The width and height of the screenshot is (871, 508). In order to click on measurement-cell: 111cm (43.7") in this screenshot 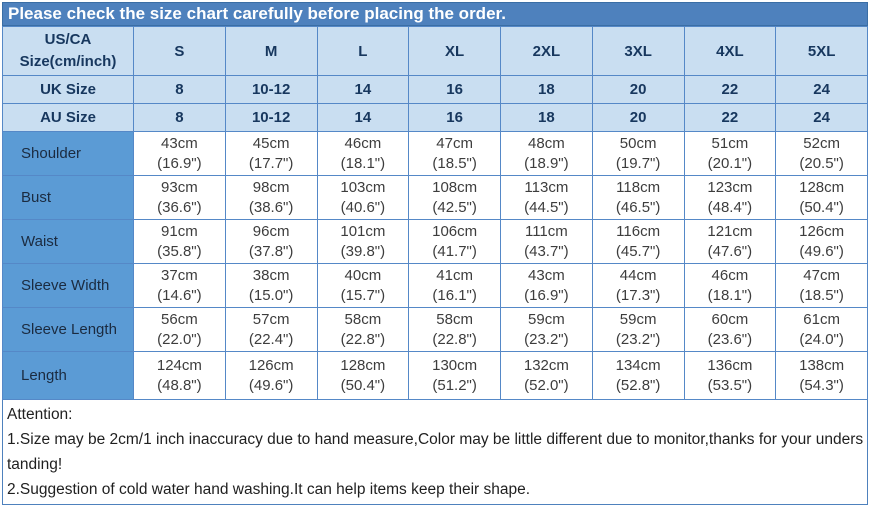, I will do `click(546, 241)`.